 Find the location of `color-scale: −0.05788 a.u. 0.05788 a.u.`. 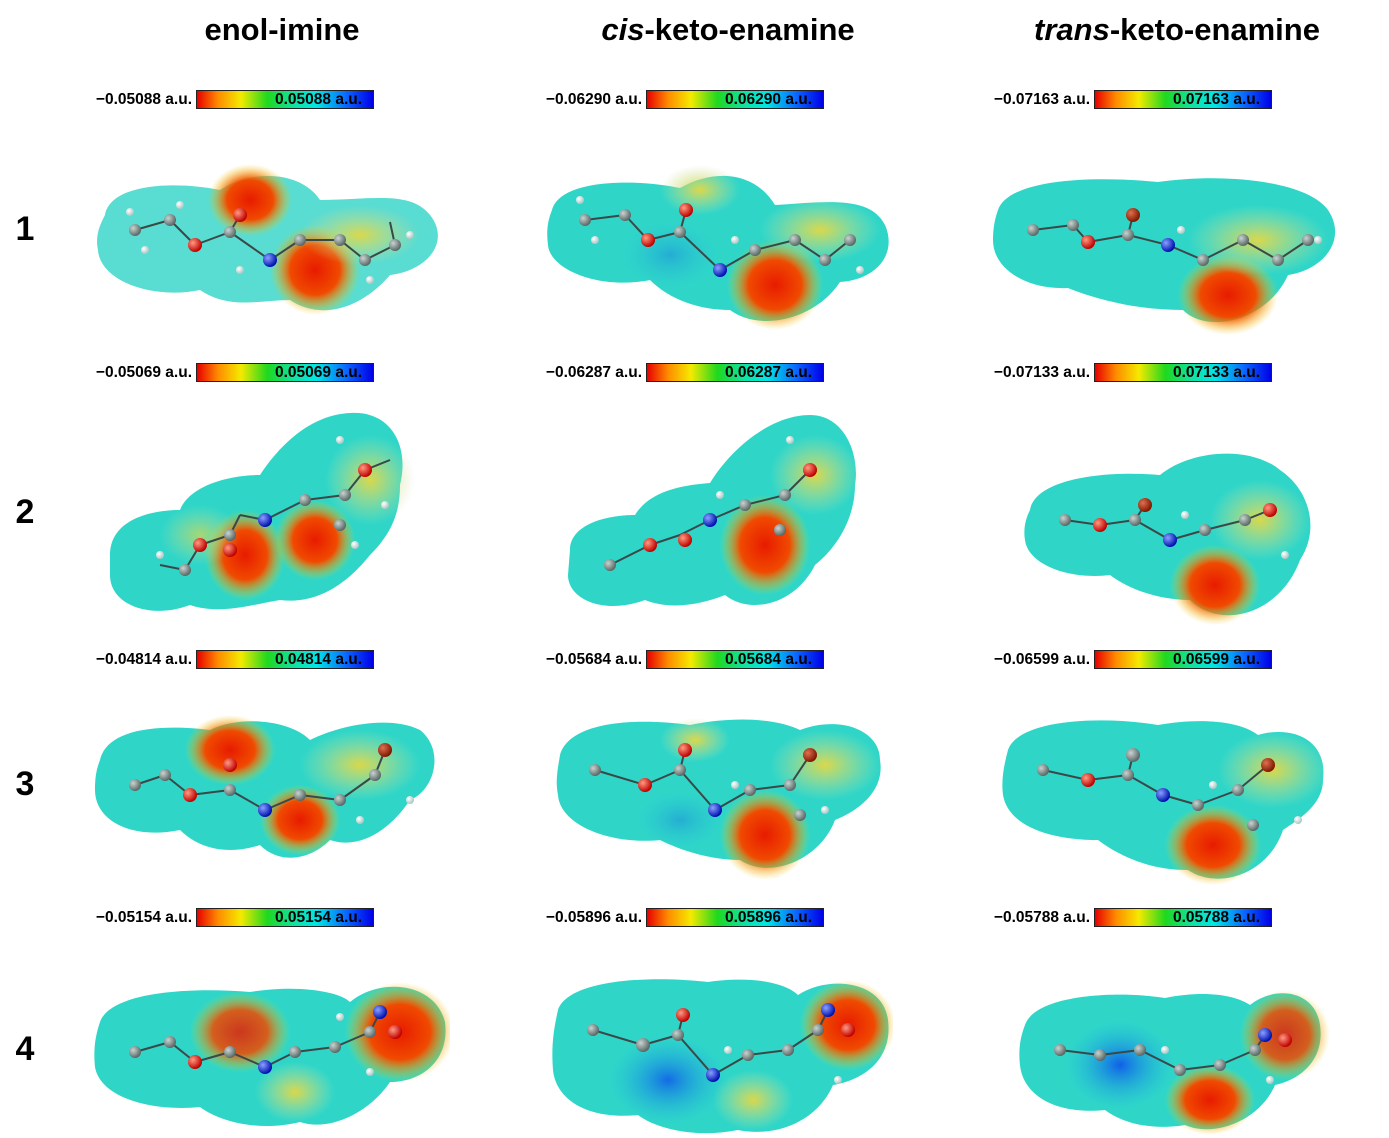

color-scale: −0.05788 a.u. 0.05788 a.u. is located at coordinates (1130, 919).